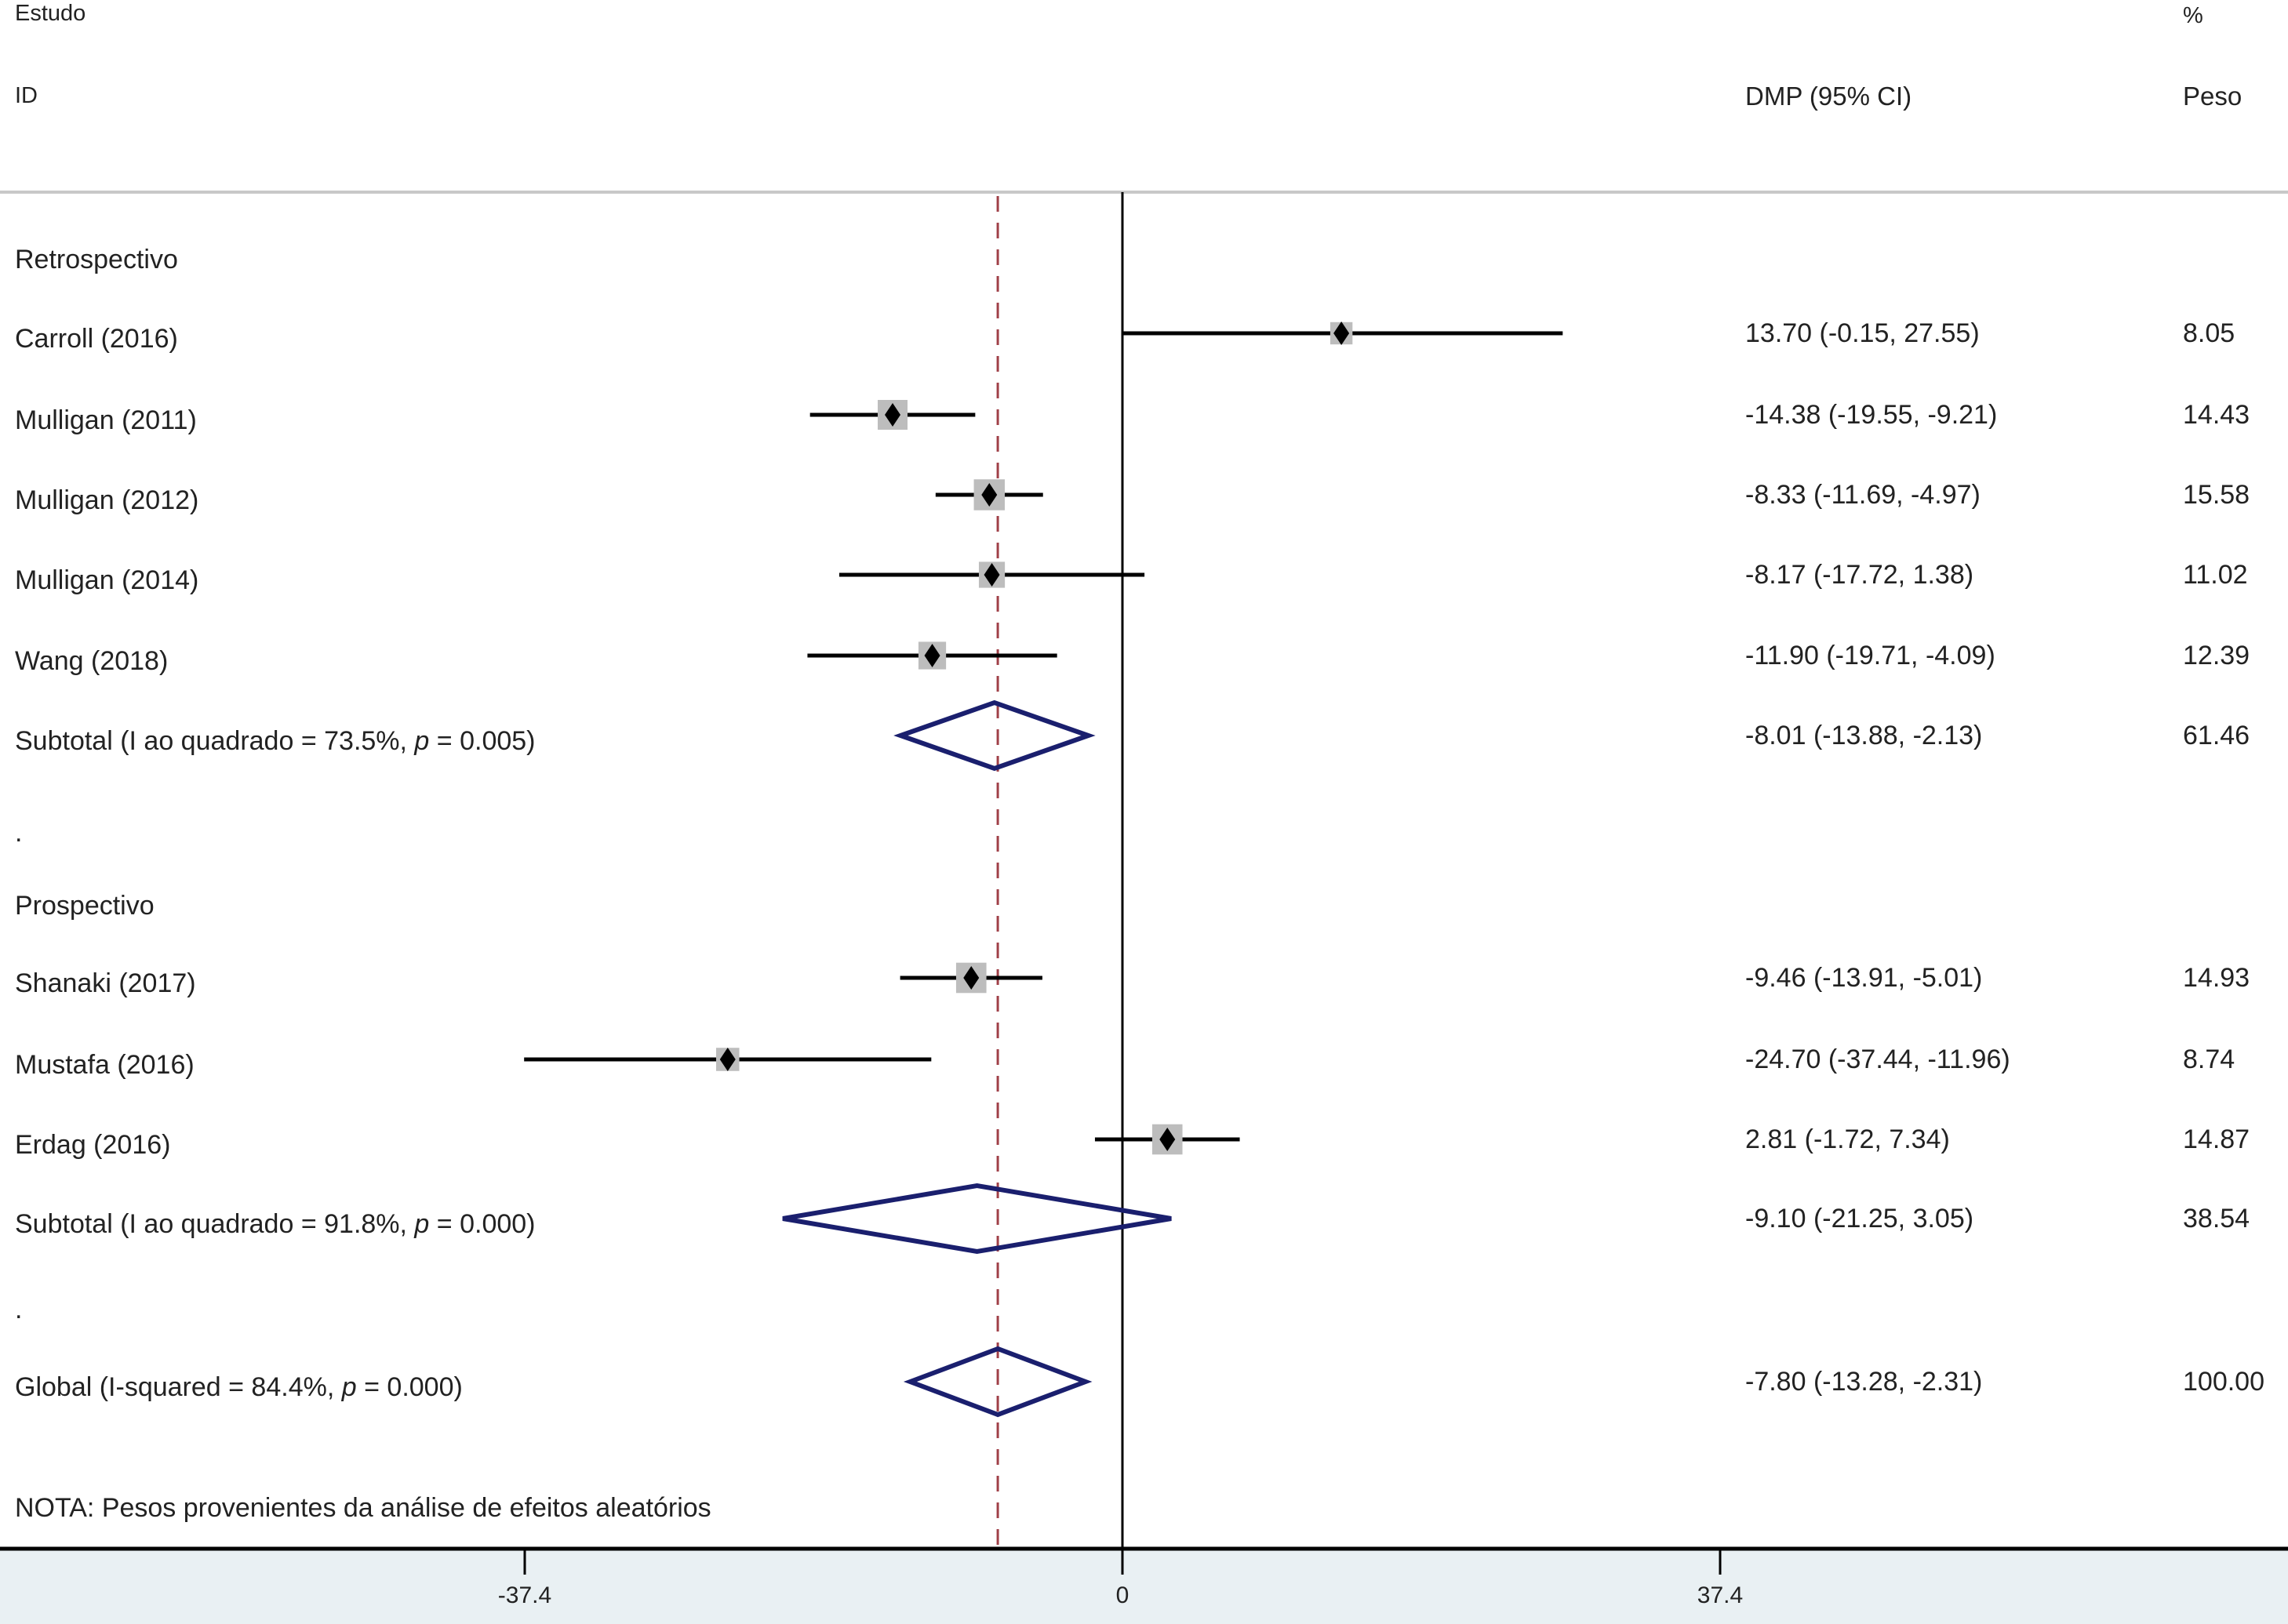 The image size is (2288, 1624). Describe the element at coordinates (1144, 1587) in the screenshot. I see `axis-band` at that location.